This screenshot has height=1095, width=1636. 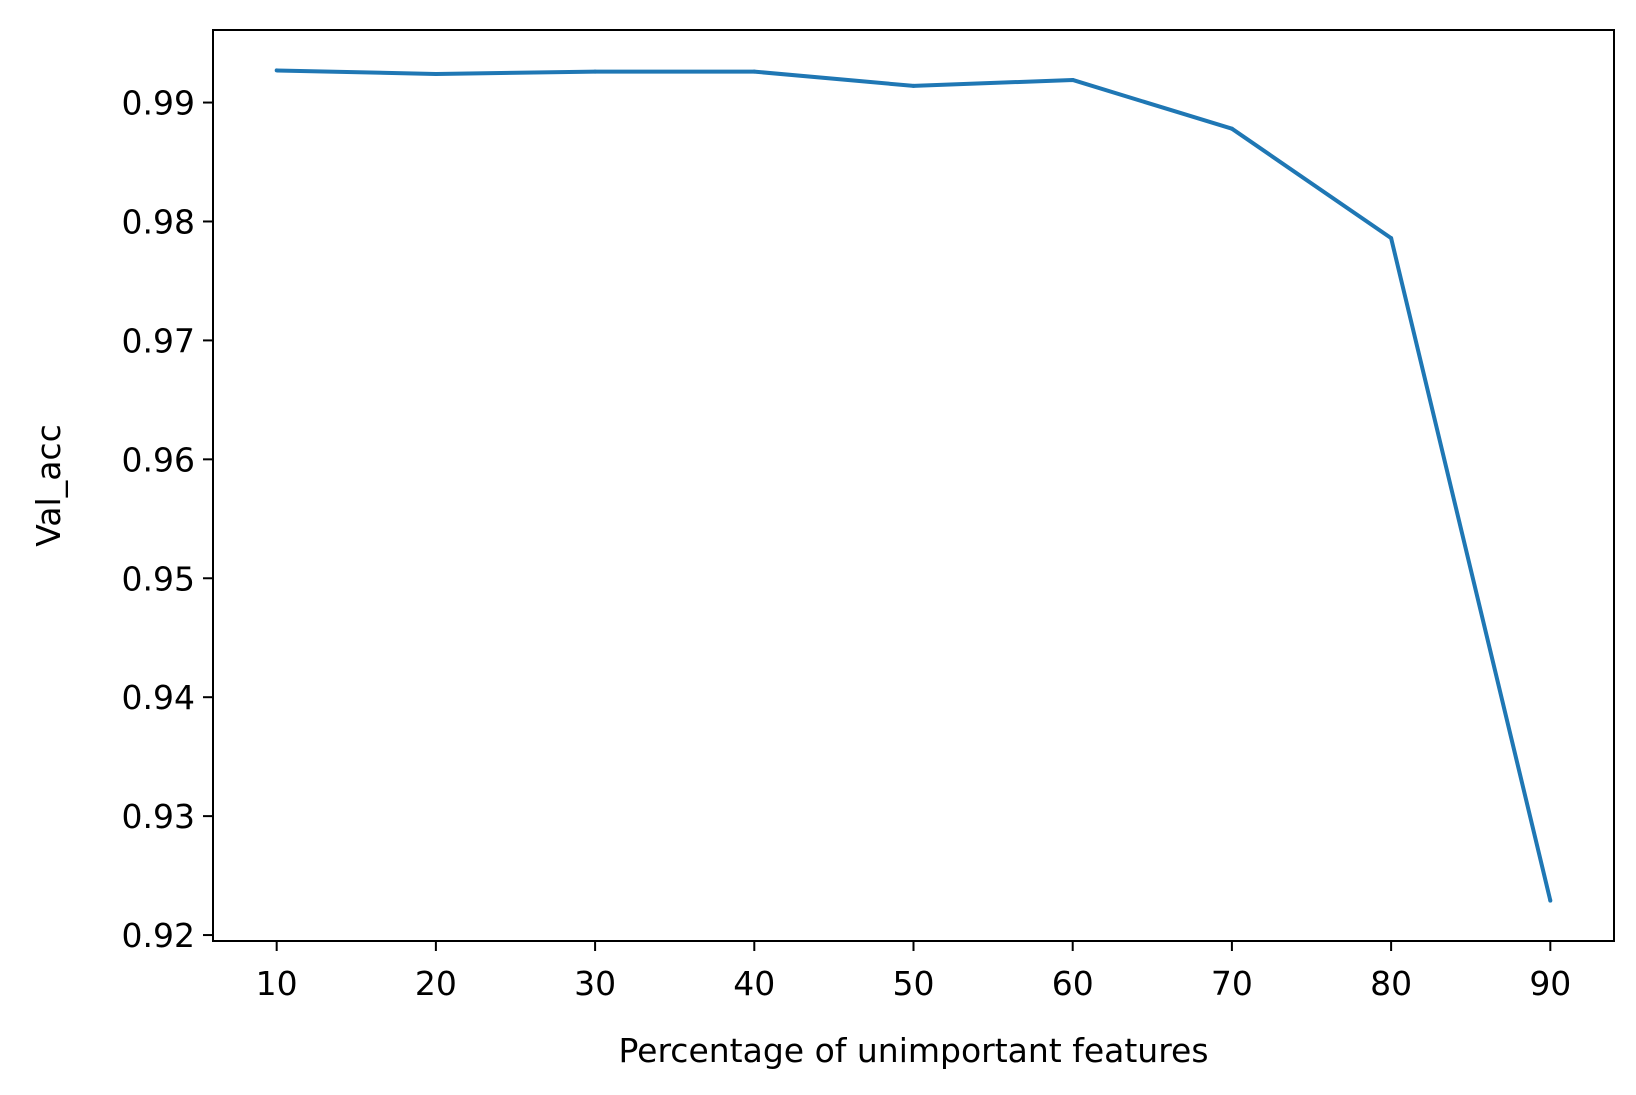 I want to click on x-tick-label: 60, so click(x=1073, y=983).